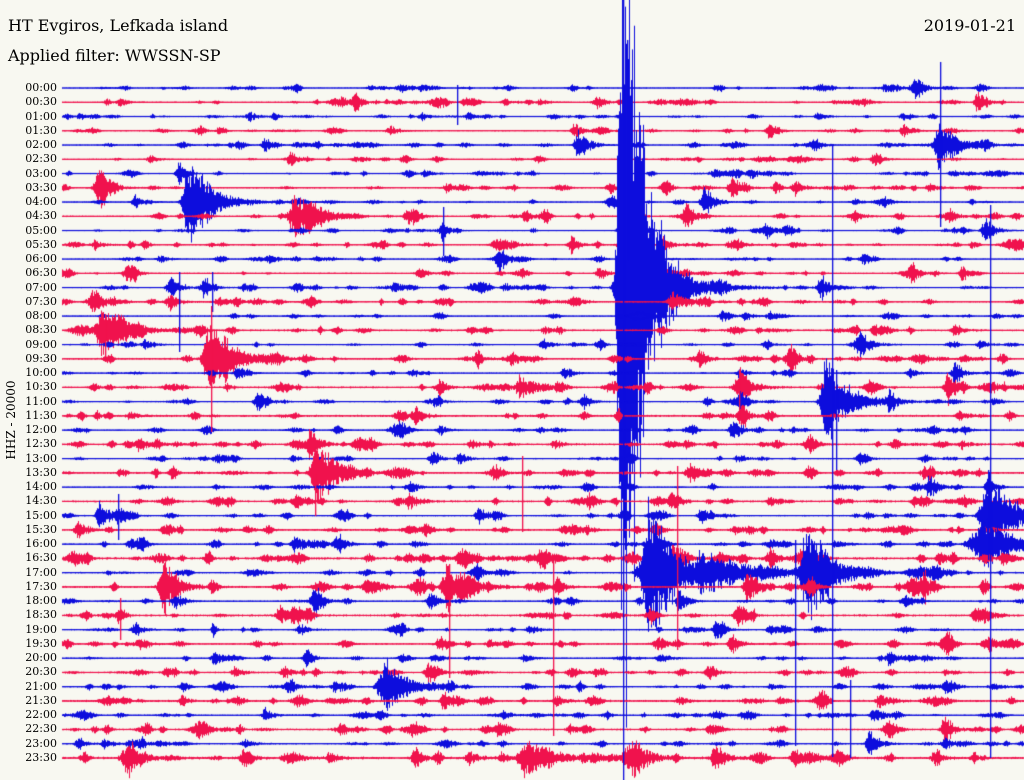 The width and height of the screenshot is (1024, 780). I want to click on time-label: 03:00, so click(41, 173).